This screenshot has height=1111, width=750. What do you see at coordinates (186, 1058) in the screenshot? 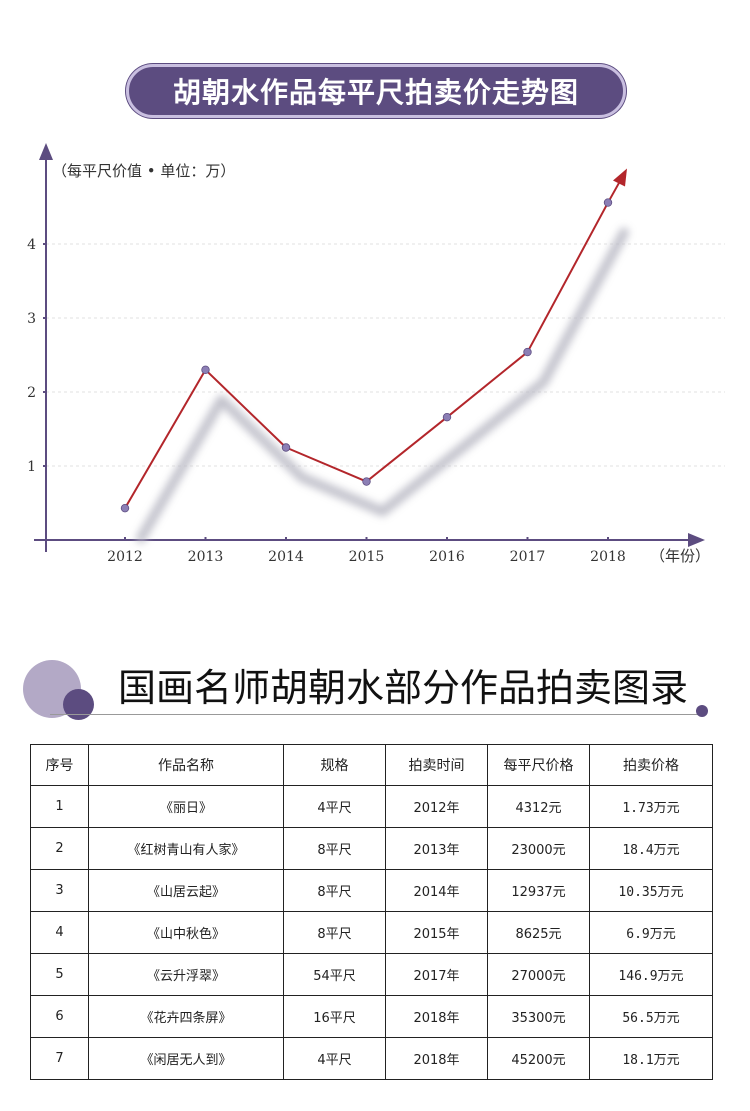
I see `cell-title: 《闲居无人到》` at bounding box center [186, 1058].